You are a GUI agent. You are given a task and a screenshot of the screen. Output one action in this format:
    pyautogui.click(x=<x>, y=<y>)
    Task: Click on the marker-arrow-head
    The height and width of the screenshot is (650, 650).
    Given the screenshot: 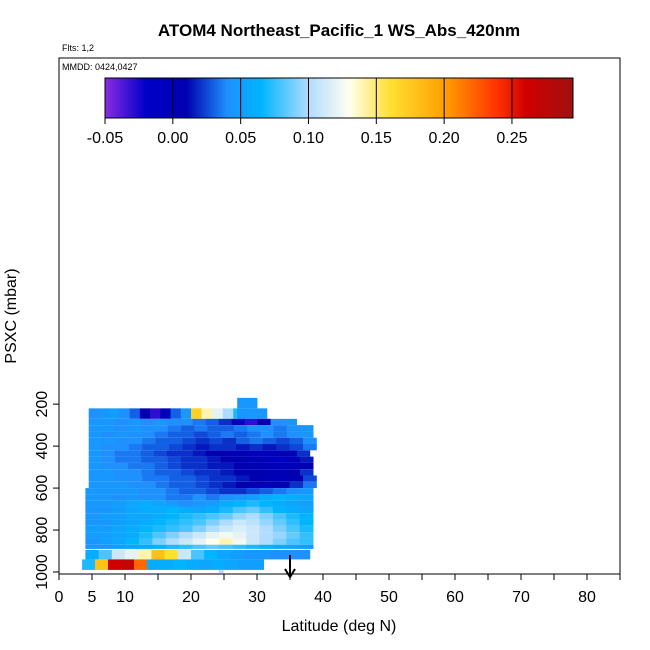 What is the action you would take?
    pyautogui.click(x=290, y=573)
    